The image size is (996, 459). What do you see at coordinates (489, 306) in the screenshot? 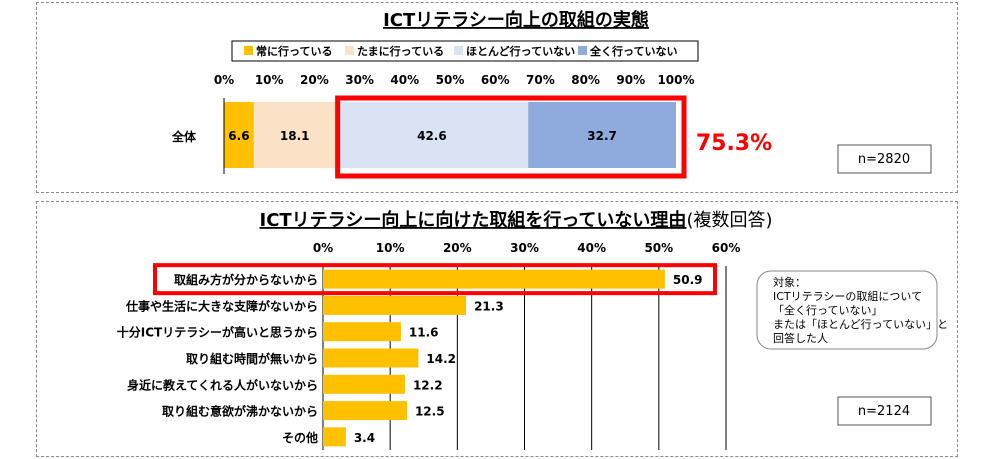
I see `chart2-data-label: 21.3` at bounding box center [489, 306].